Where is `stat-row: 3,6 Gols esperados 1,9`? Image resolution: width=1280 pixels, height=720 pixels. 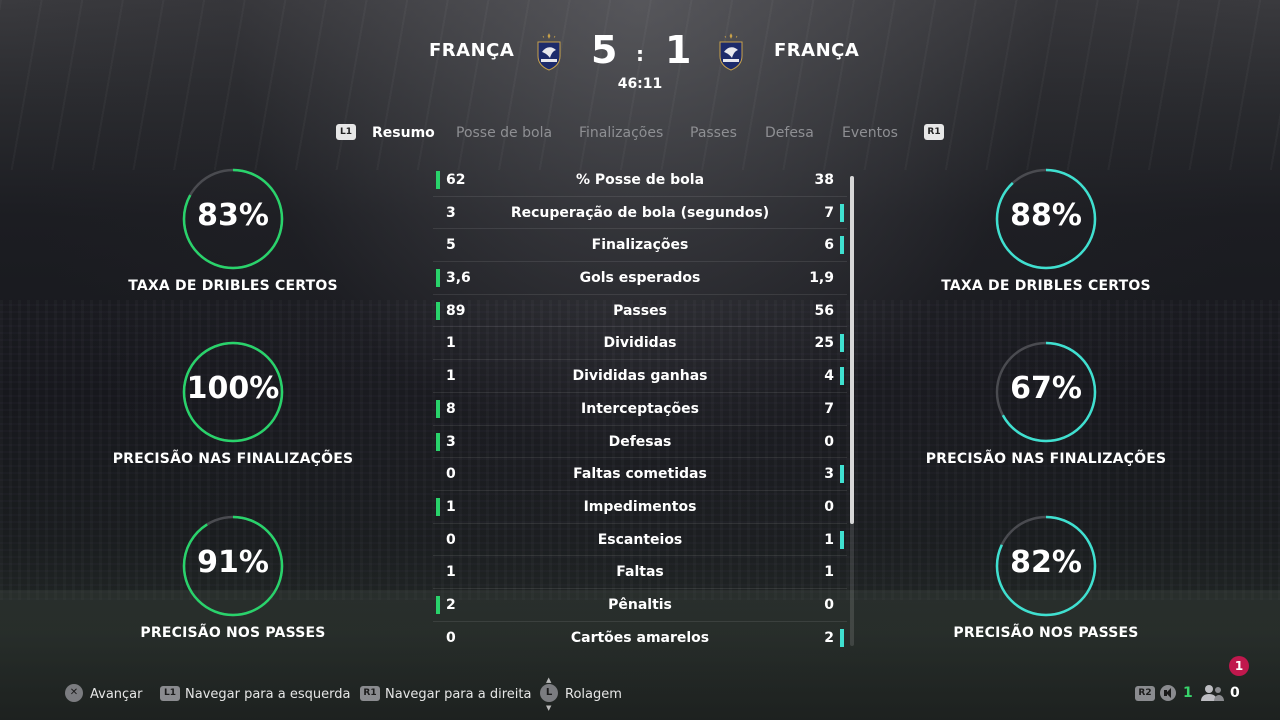 stat-row: 3,6 Gols esperados 1,9 is located at coordinates (640, 278).